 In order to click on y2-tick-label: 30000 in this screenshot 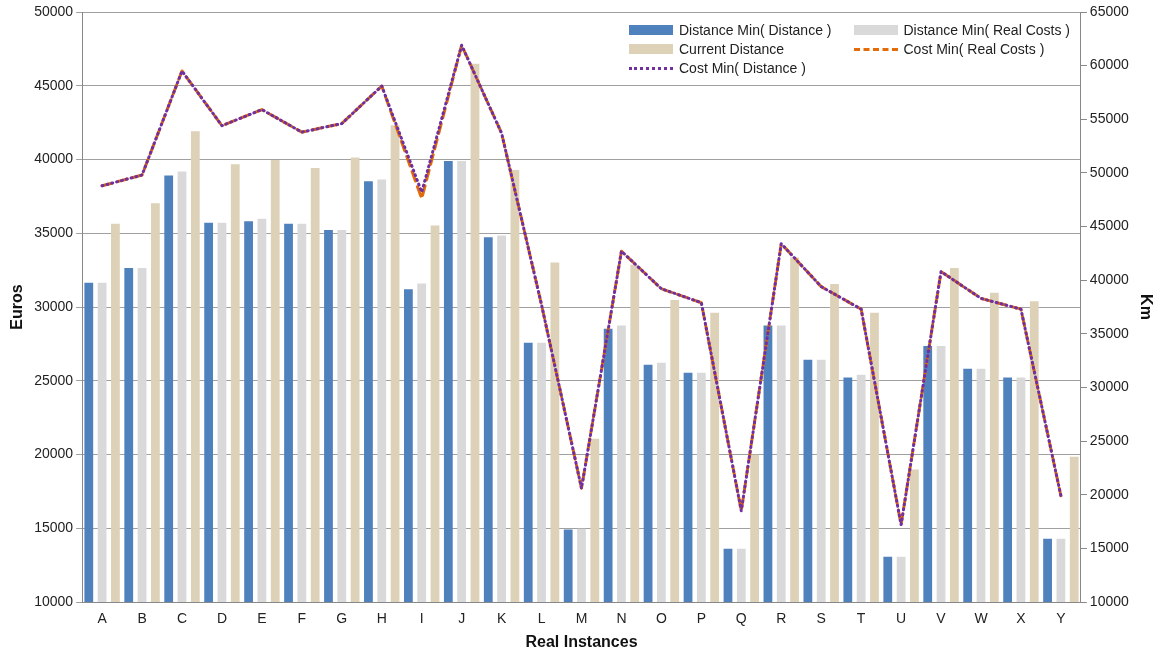, I will do `click(1109, 386)`.